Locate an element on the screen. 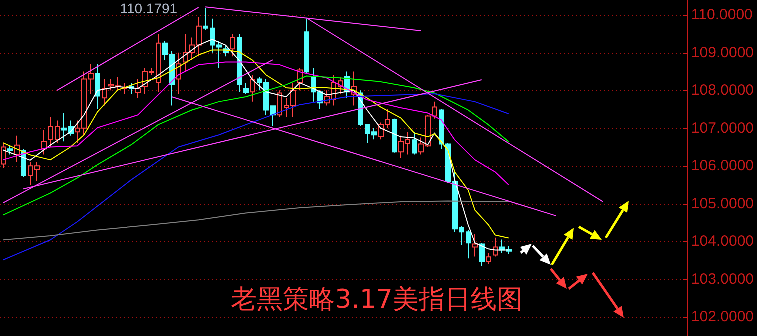 The image size is (757, 336). y-tick-label: 102.0000 is located at coordinates (722, 317).